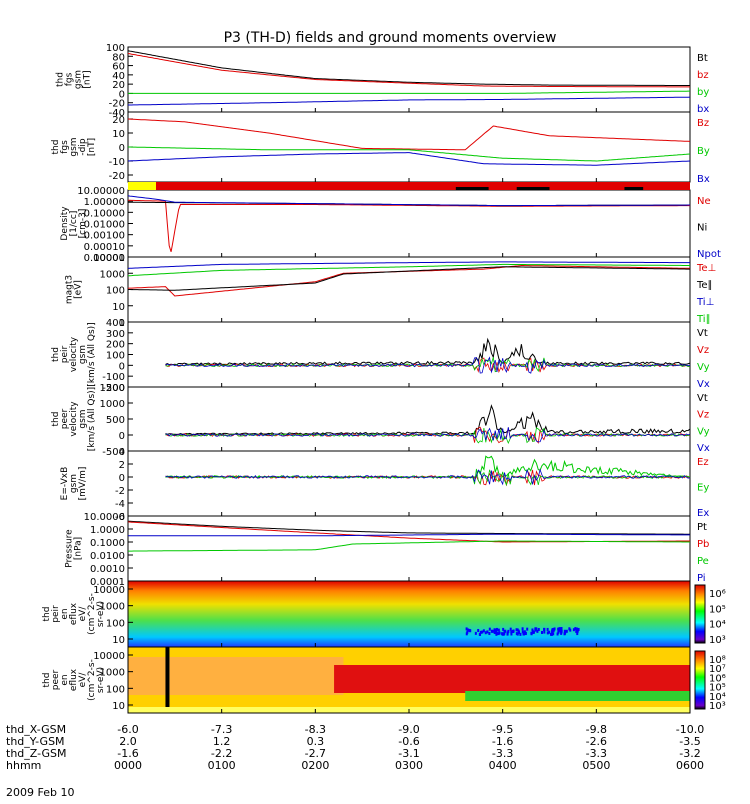 The height and width of the screenshot is (804, 750). What do you see at coordinates (717, 688) in the screenshot?
I see `colorbar-label: 10⁵` at bounding box center [717, 688].